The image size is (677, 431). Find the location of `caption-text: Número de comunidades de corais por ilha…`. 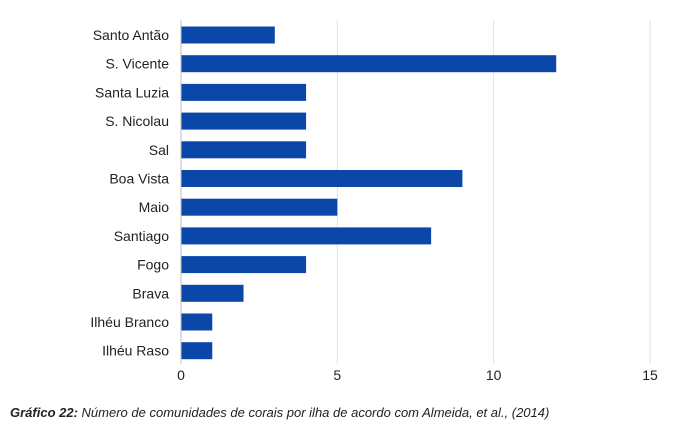

caption-text: Número de comunidades de corais por ilha… is located at coordinates (315, 412).